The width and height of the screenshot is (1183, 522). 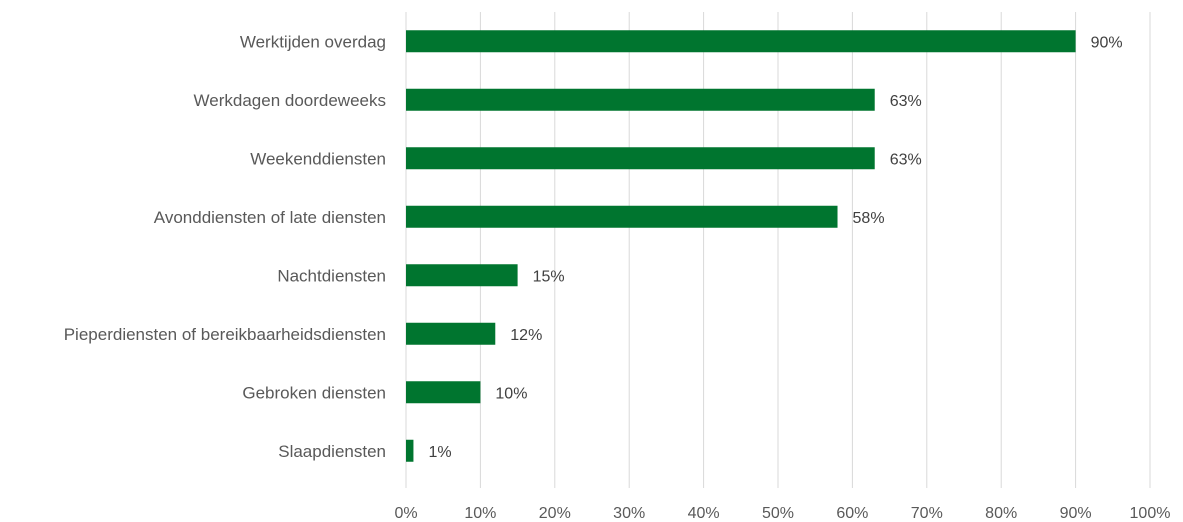 What do you see at coordinates (511, 393) in the screenshot?
I see `data-label: 10%` at bounding box center [511, 393].